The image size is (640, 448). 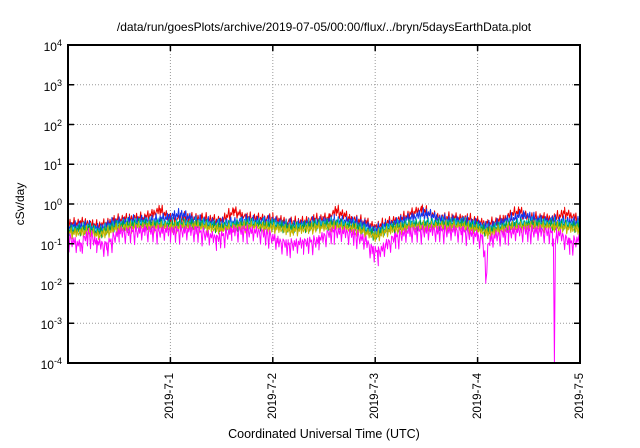 I want to click on y-tick-label: 10⁻¹, so click(x=51, y=244).